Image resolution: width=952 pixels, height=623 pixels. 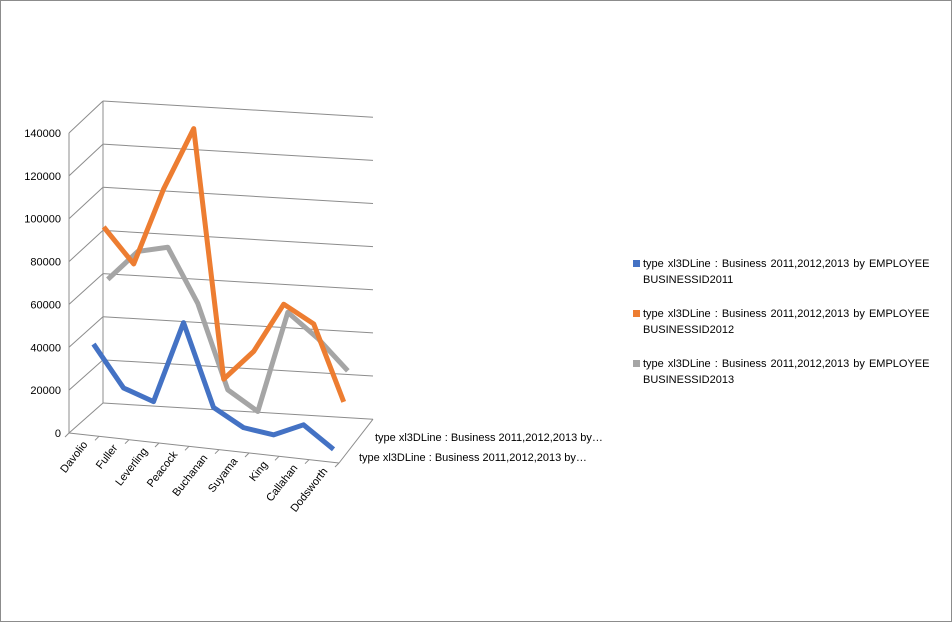 What do you see at coordinates (636, 363) in the screenshot?
I see `legend-swatch-2013` at bounding box center [636, 363].